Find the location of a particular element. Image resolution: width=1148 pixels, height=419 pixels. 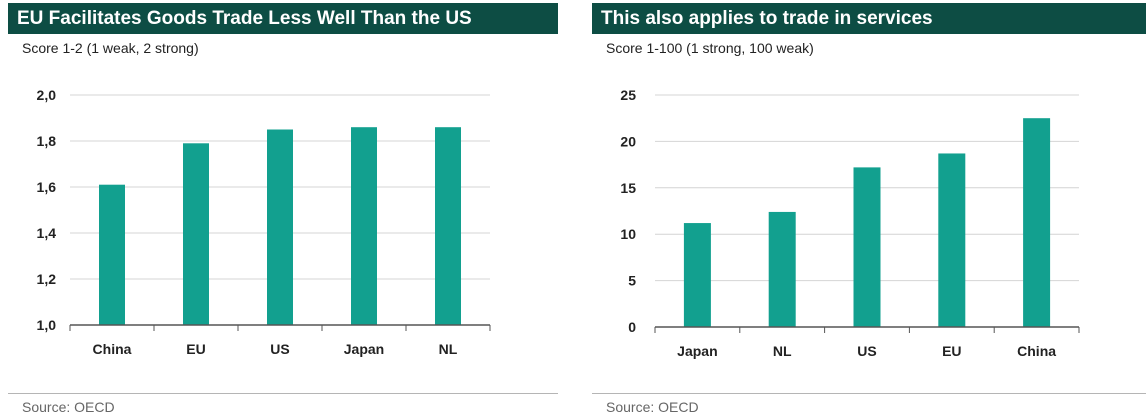

chart-subtitle: Score 1-100 (1 strong, 100 weak) is located at coordinates (710, 48).